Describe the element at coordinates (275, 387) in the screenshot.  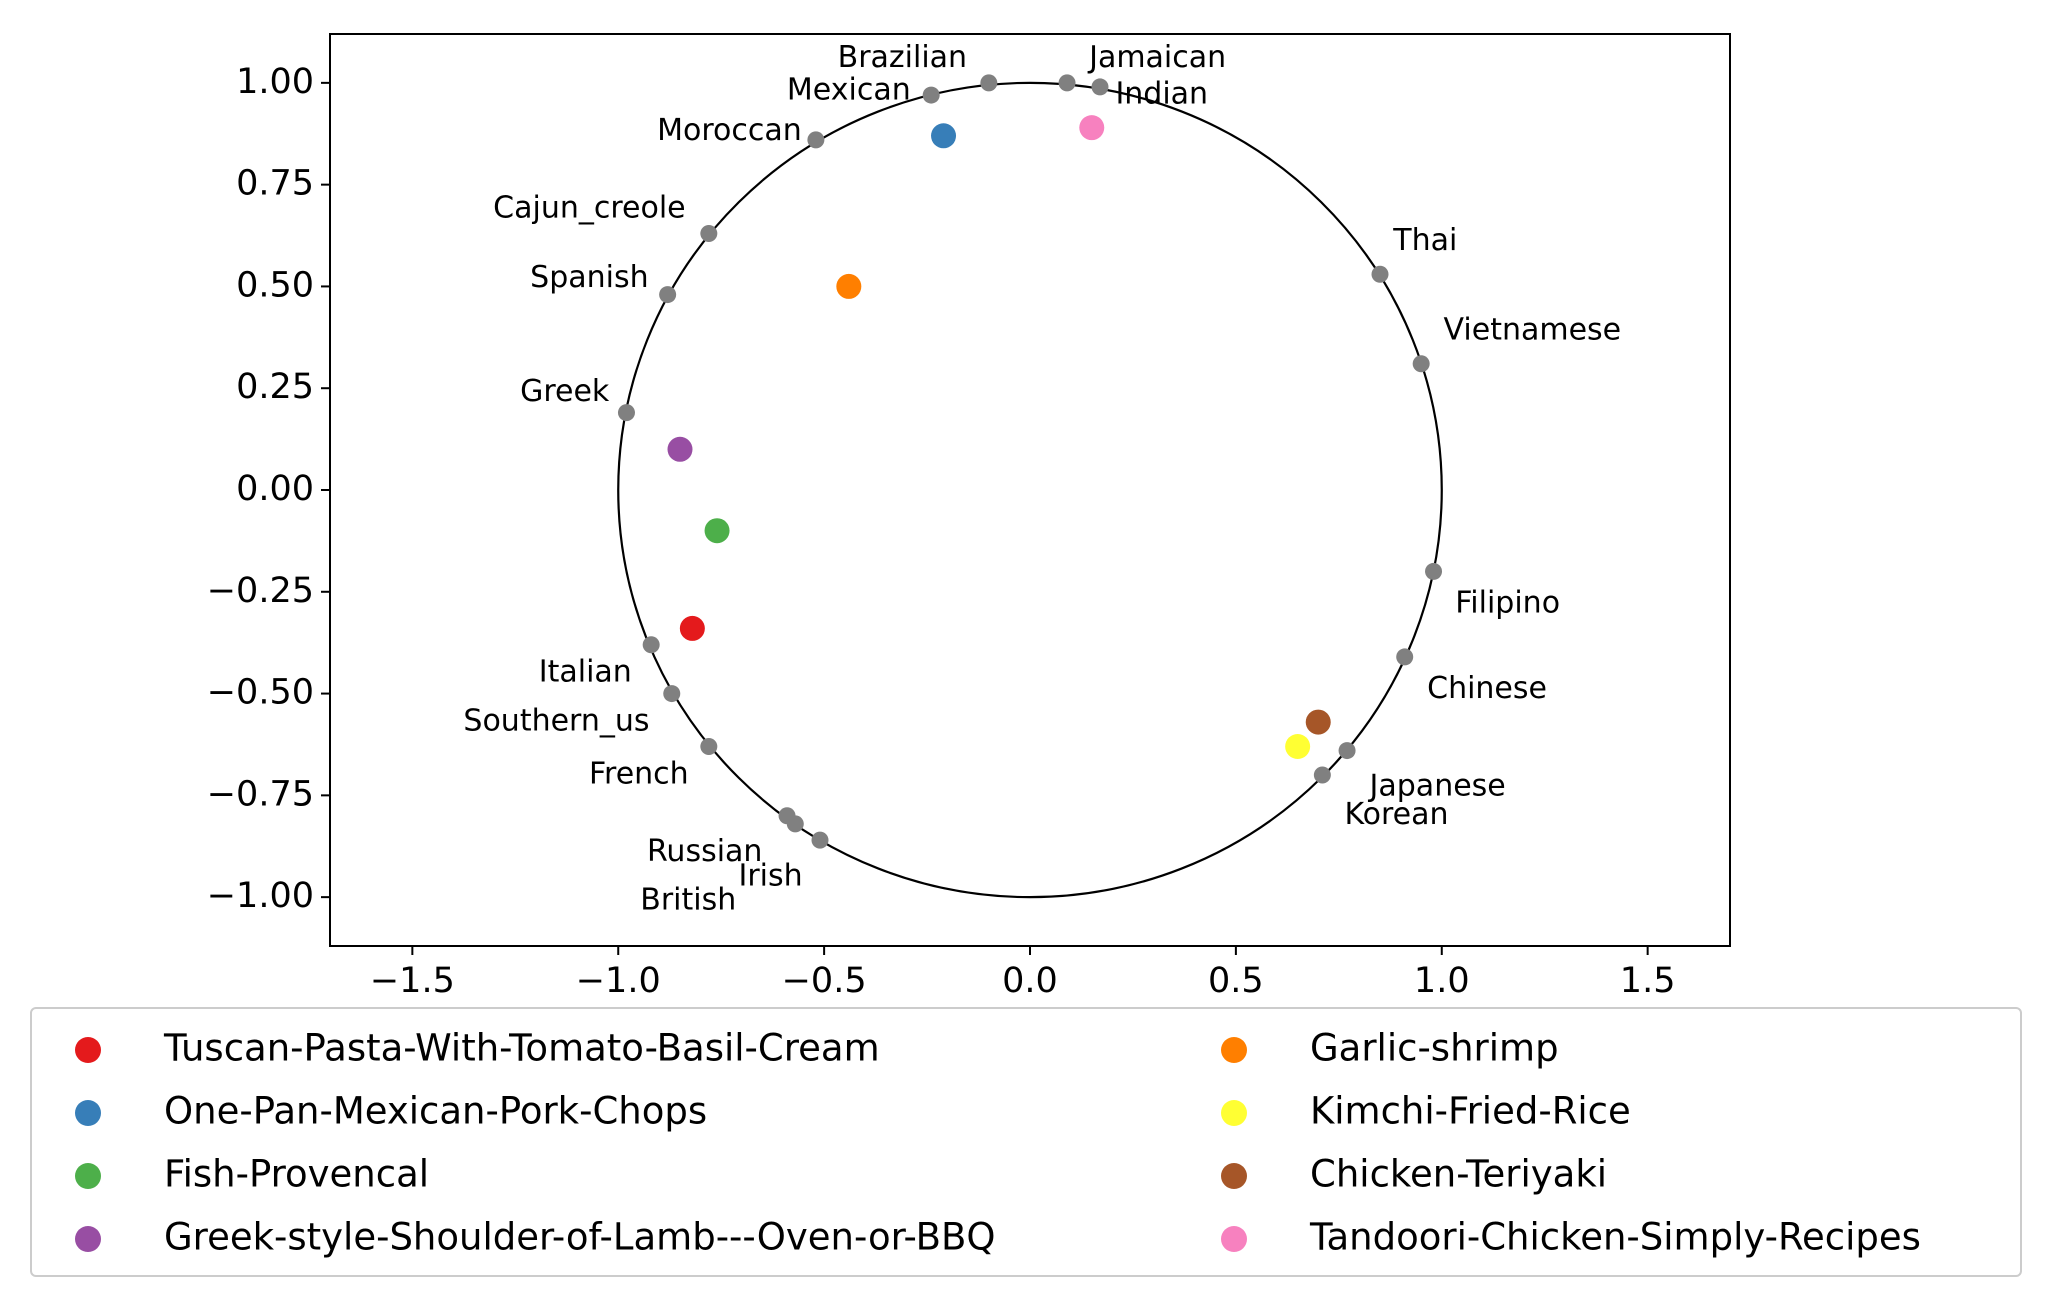
I see `y-tick-label: 0.25` at that location.